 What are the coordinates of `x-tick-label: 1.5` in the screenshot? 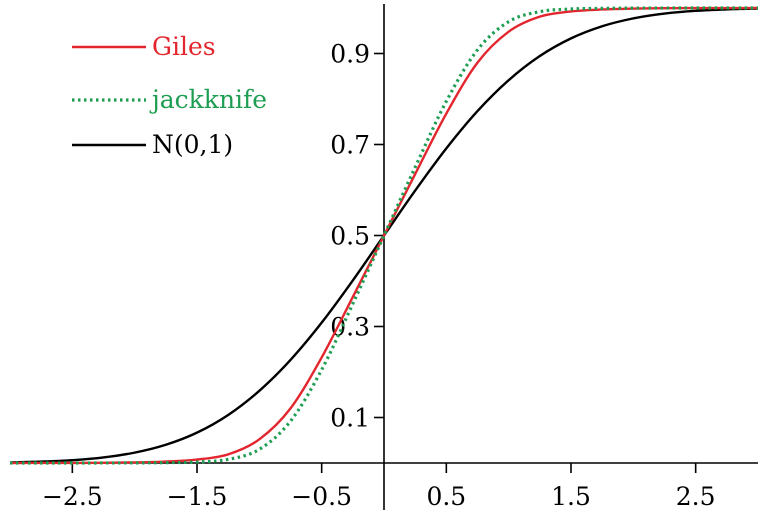 It's located at (571, 496).